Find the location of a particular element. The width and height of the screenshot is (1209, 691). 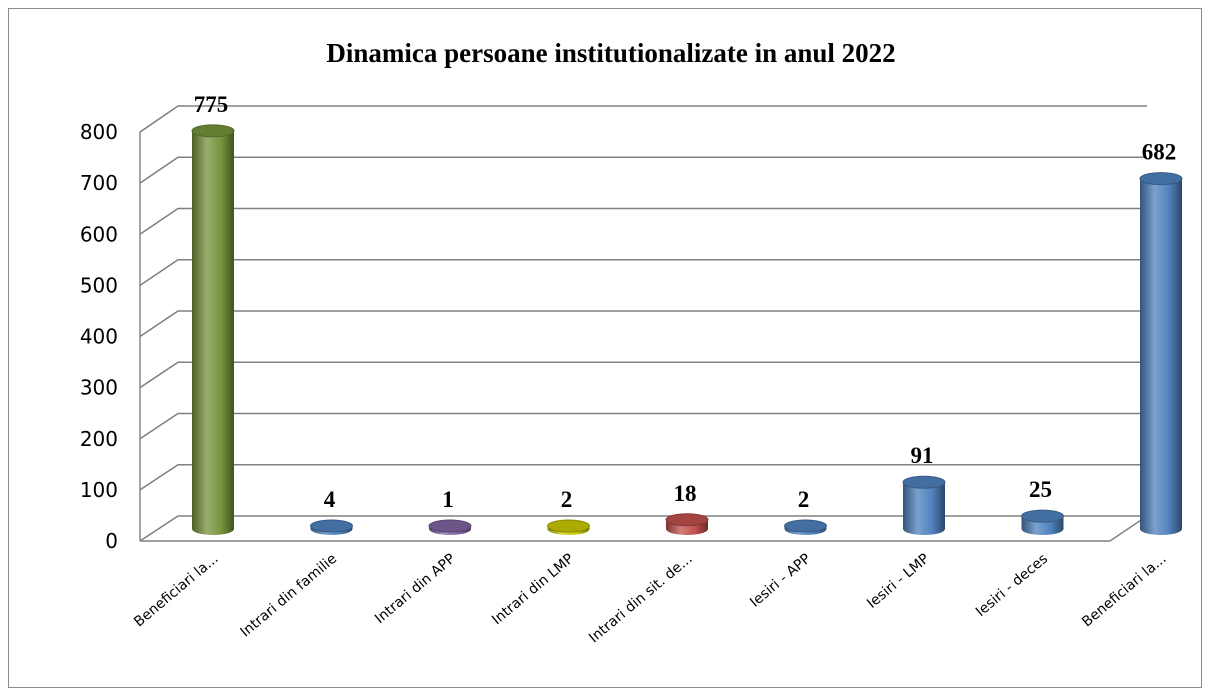

x-tick-label: Iesiri - deces is located at coordinates (1012, 585).